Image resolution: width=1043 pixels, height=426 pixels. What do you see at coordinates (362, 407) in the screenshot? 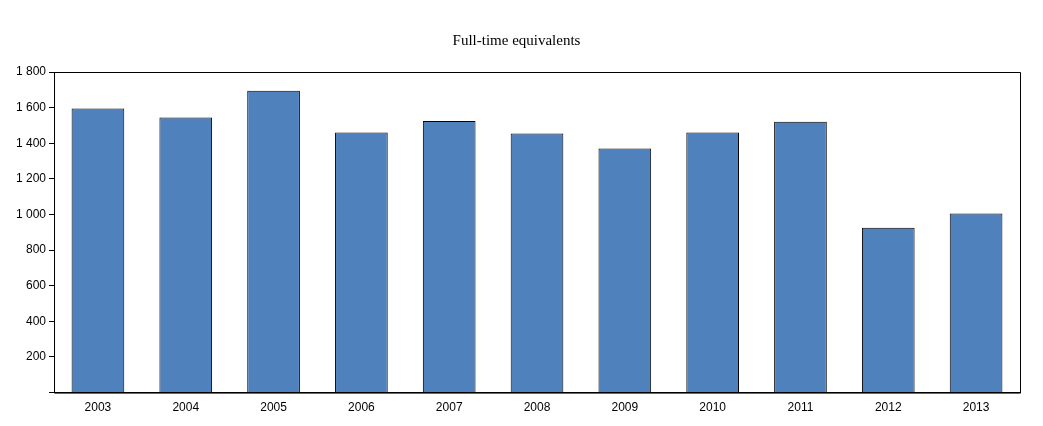
I see `x-tick-label: 2006` at bounding box center [362, 407].